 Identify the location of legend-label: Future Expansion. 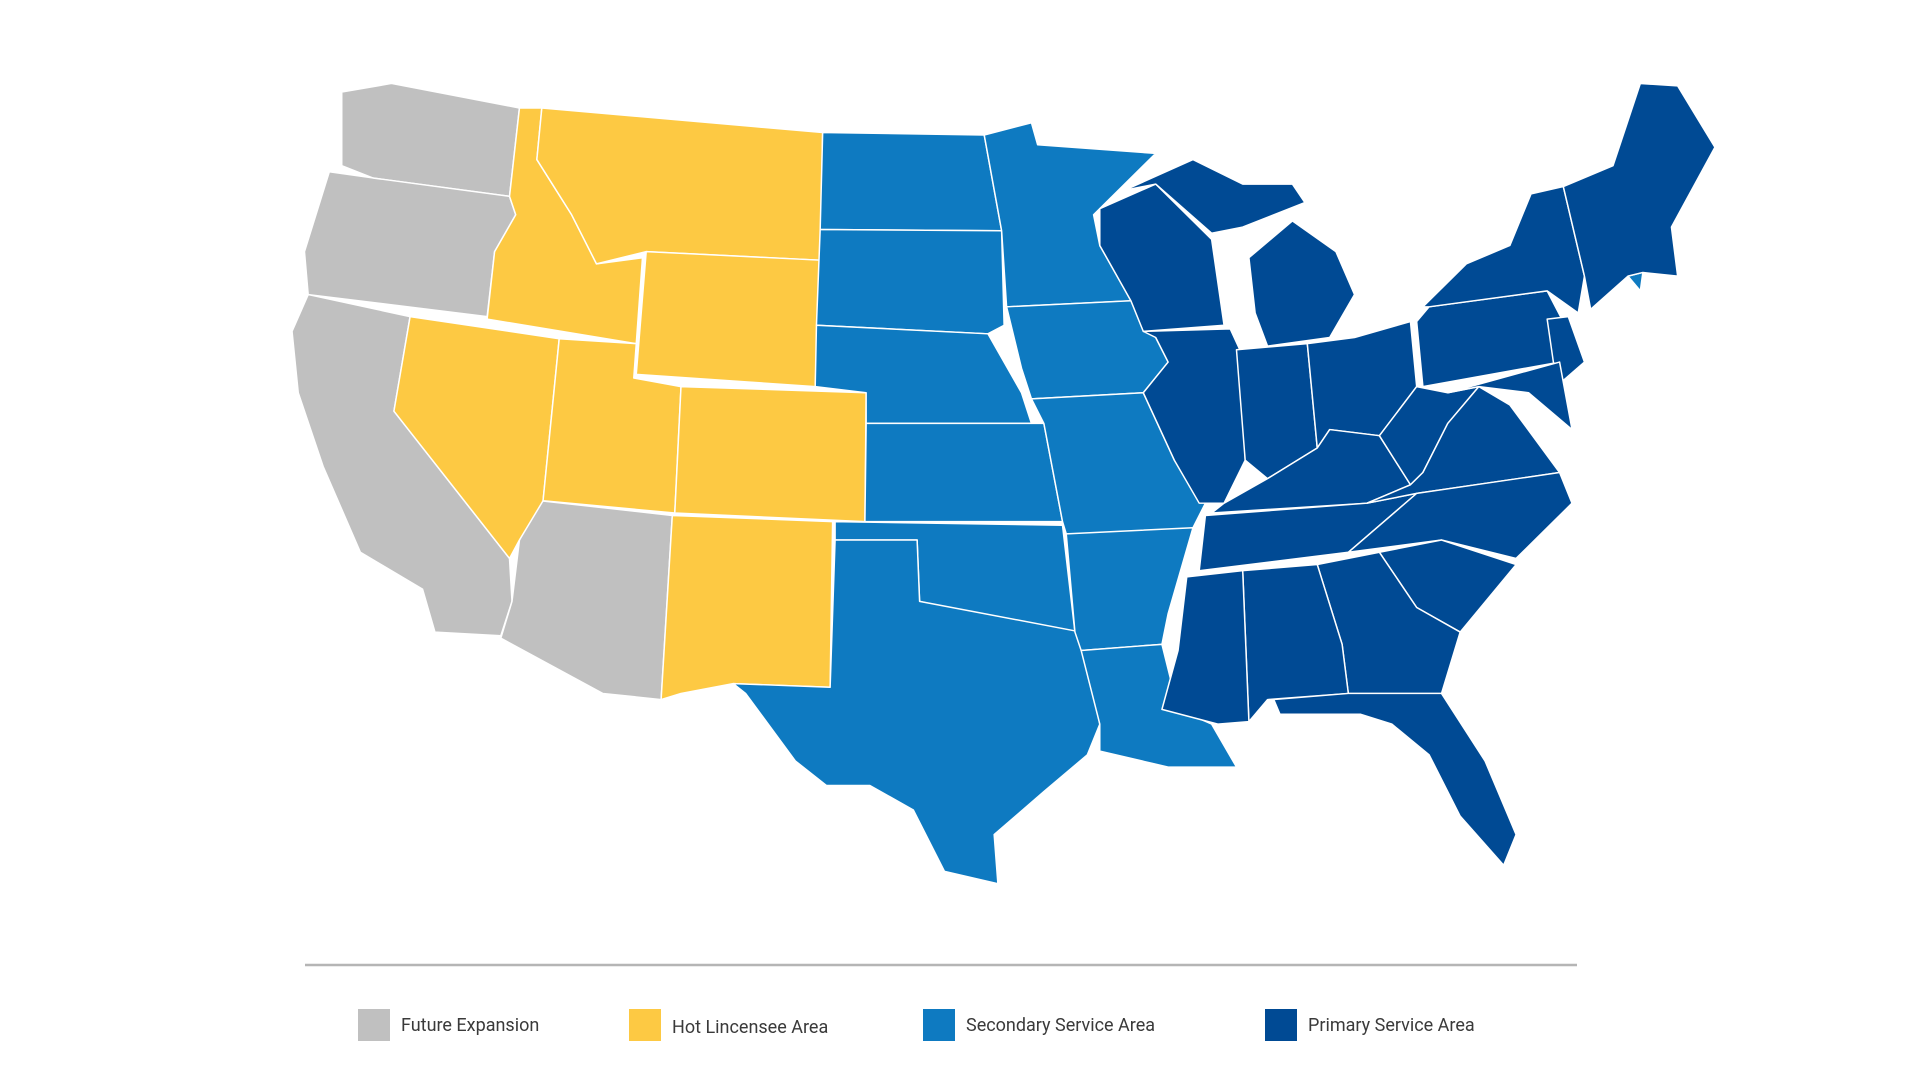
(470, 1025).